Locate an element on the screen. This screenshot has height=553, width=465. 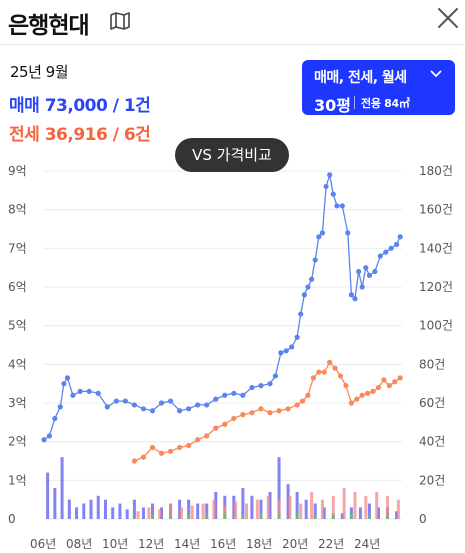
vs-compare-button: VS 가격비교 is located at coordinates (232, 155).